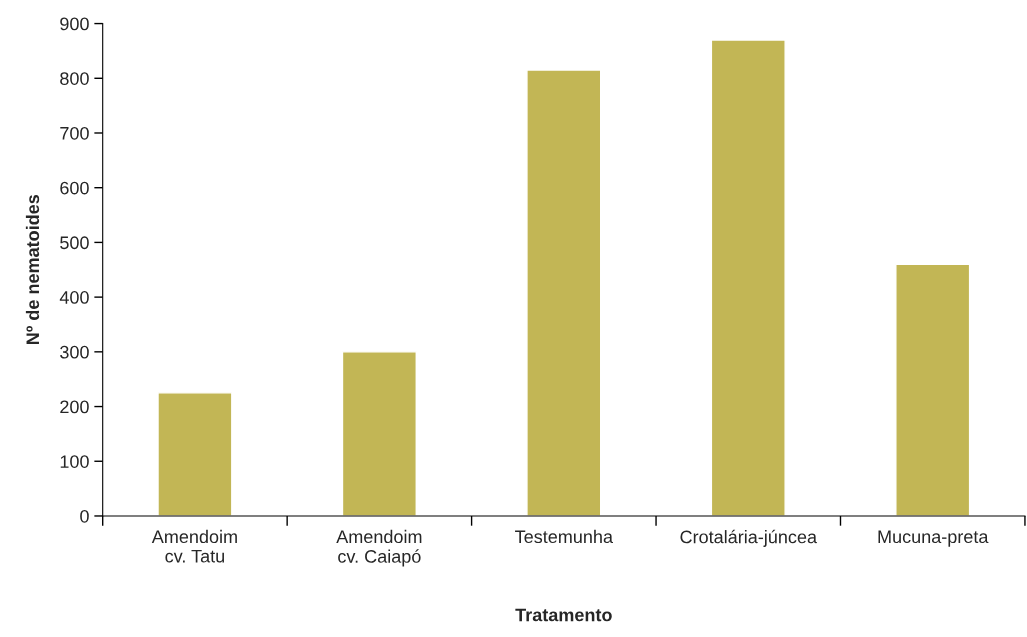  Describe the element at coordinates (74, 243) in the screenshot. I see `y-tick-label: 500` at that location.